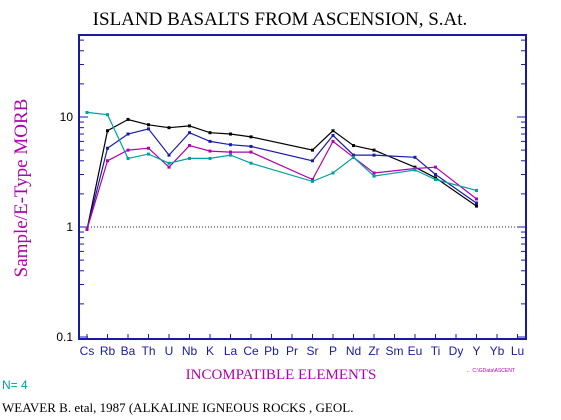  I want to click on x-tick-label: Cs, so click(87, 351).